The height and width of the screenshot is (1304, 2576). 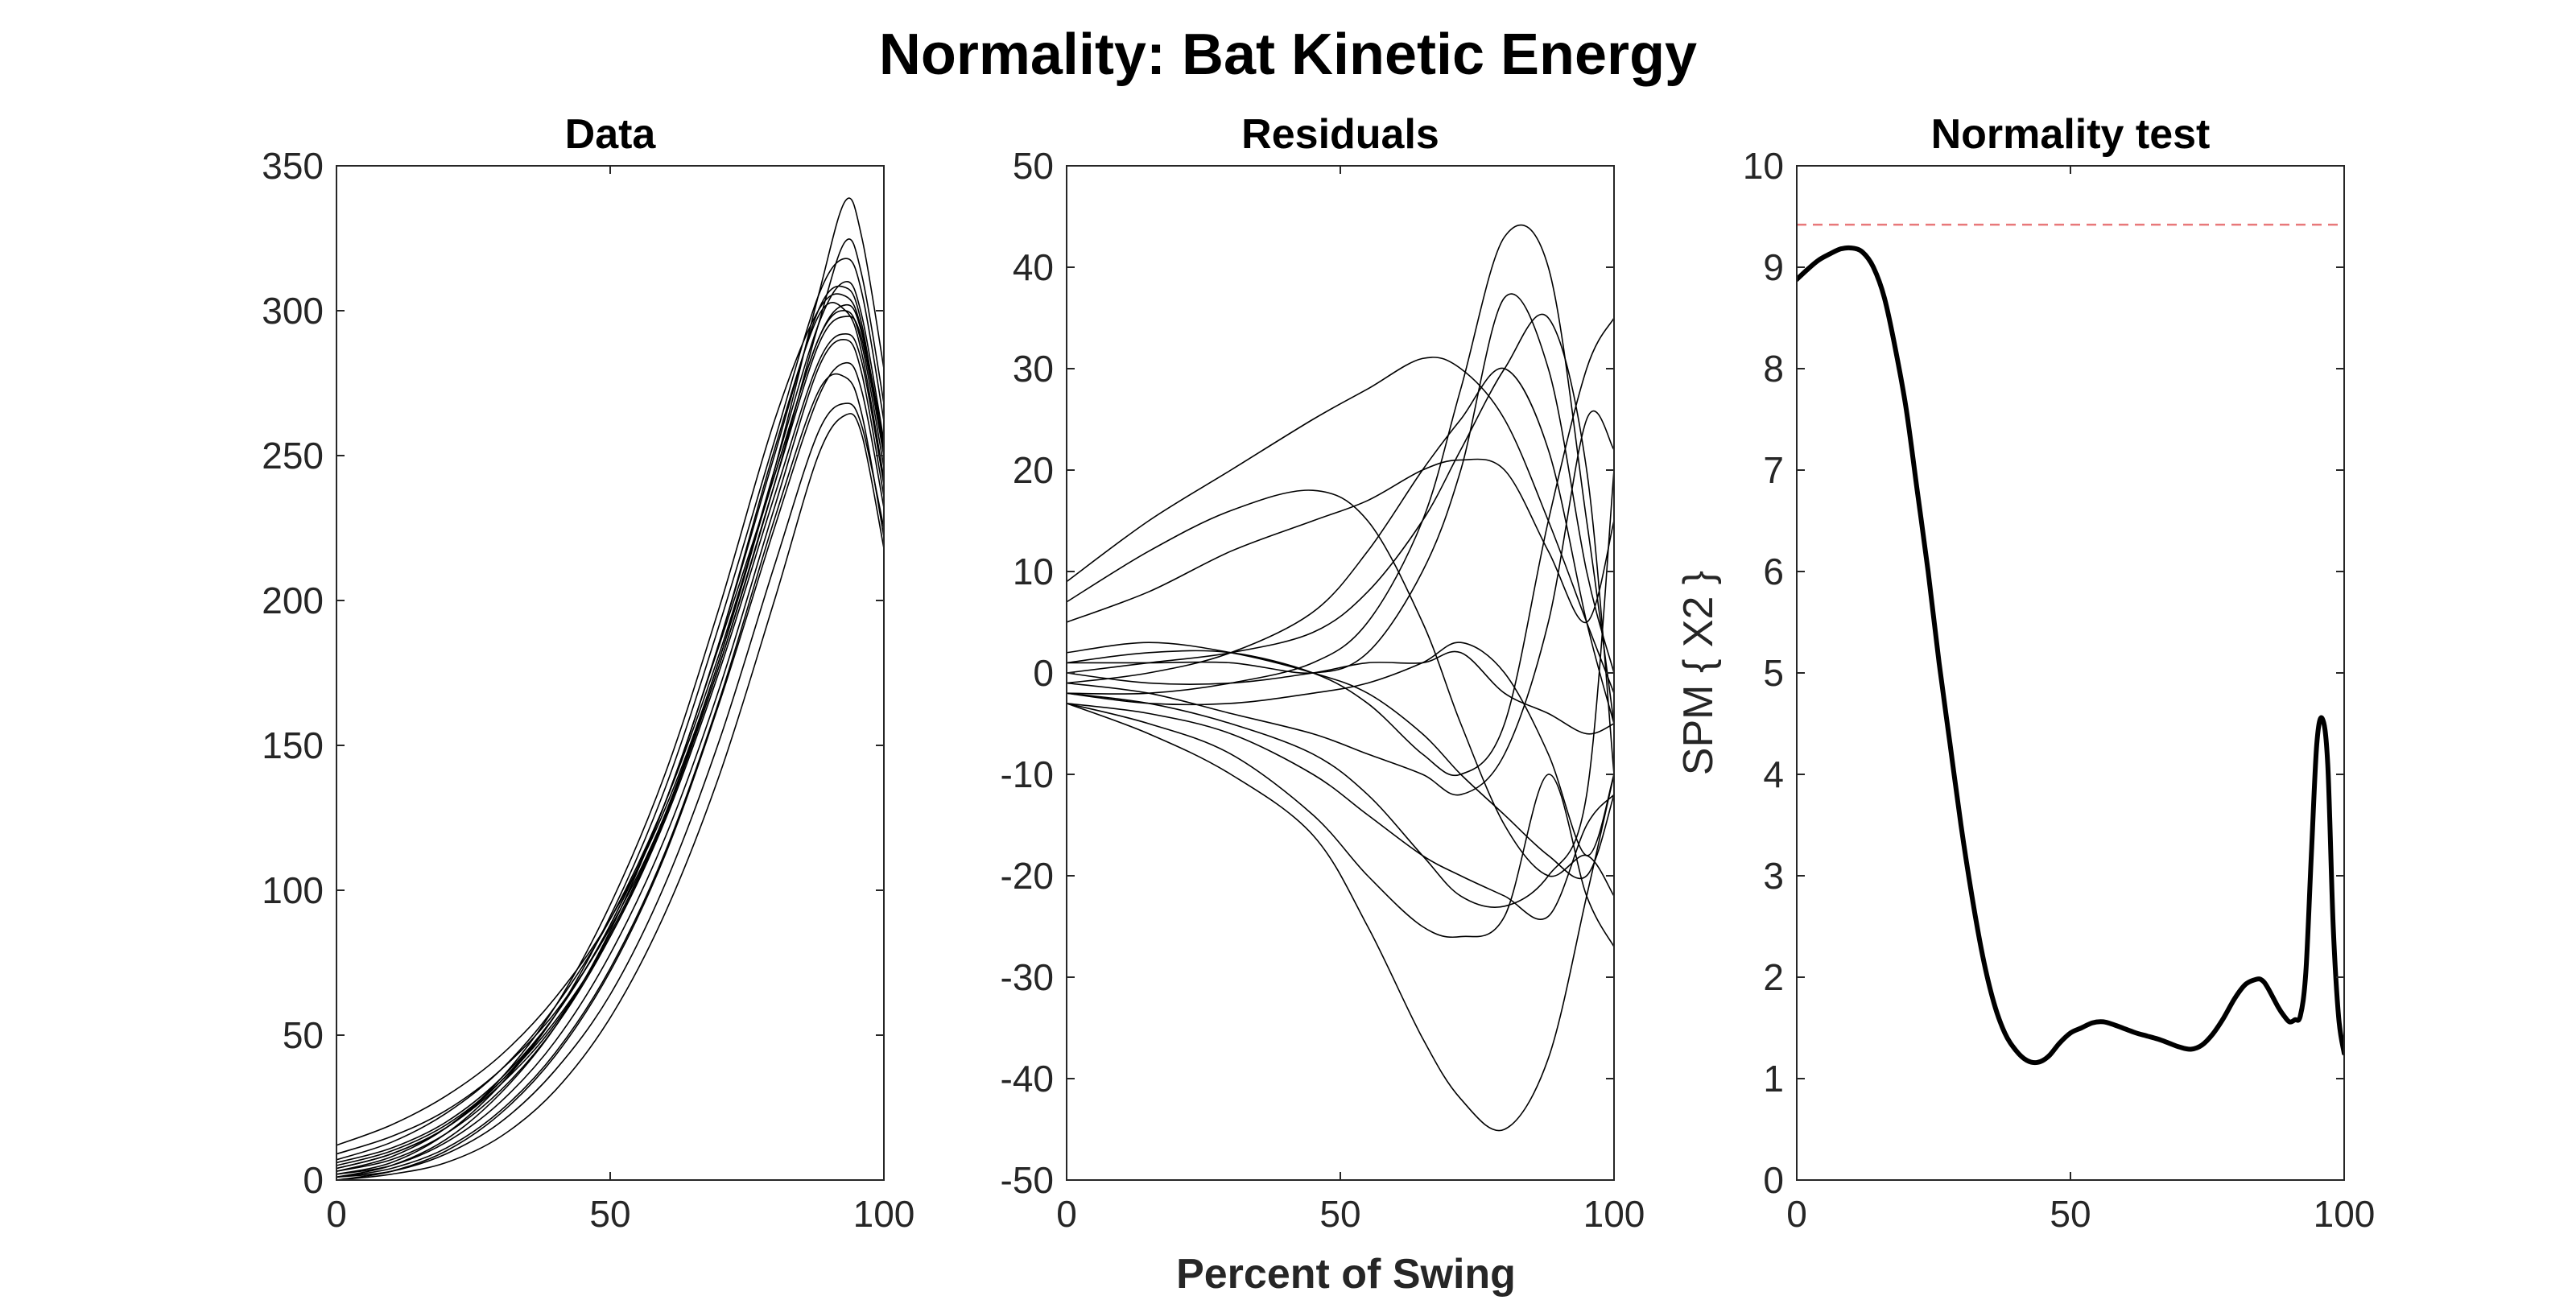 What do you see at coordinates (1033, 166) in the screenshot?
I see `residuals-y-tick-label: 50` at bounding box center [1033, 166].